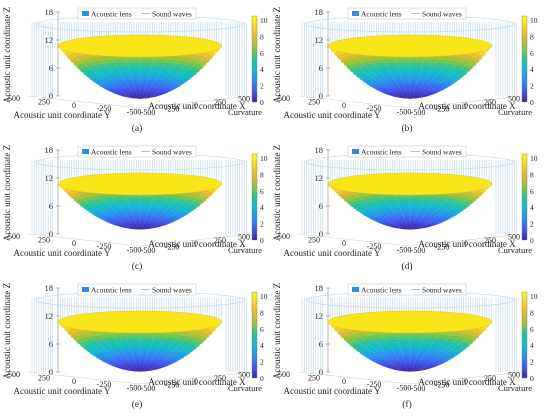 The height and width of the screenshot is (420, 550). Describe the element at coordinates (262, 53) in the screenshot. I see `colorbar-tick-label: 6` at that location.